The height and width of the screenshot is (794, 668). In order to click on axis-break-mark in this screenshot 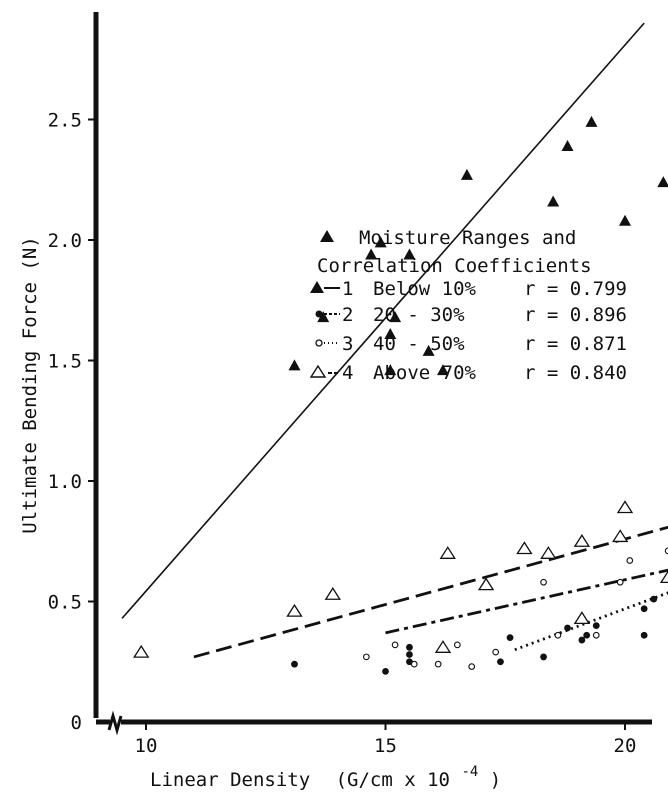, I will do `click(115, 723)`.